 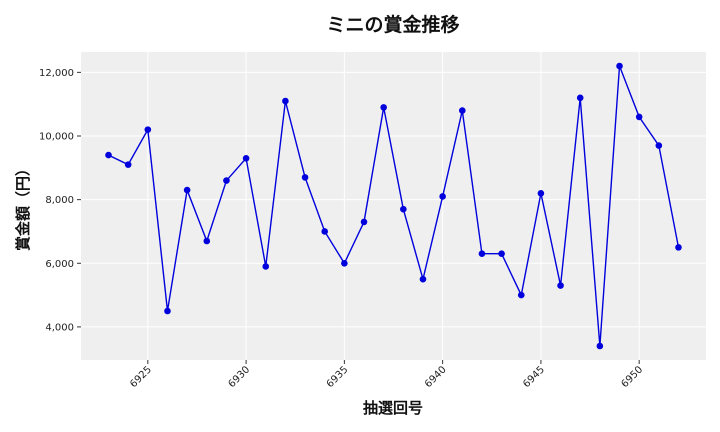 I want to click on x-tick-label: 6930, so click(x=239, y=377).